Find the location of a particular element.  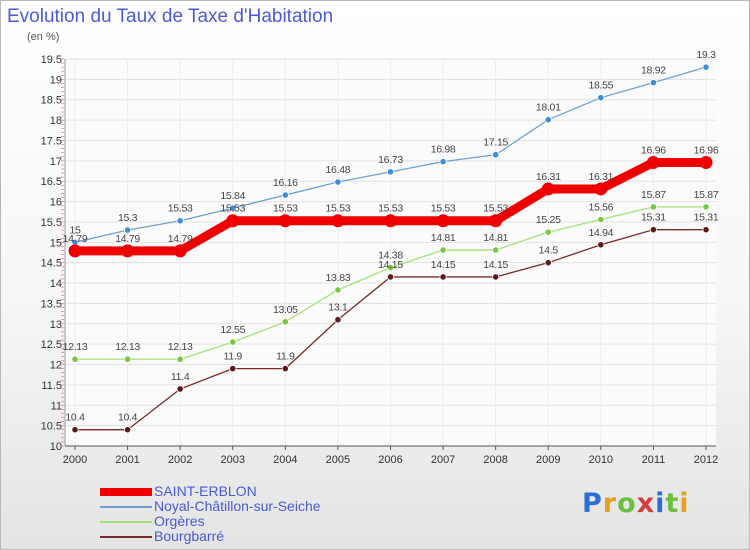

y-tick-label: 14 is located at coordinates (56, 284).